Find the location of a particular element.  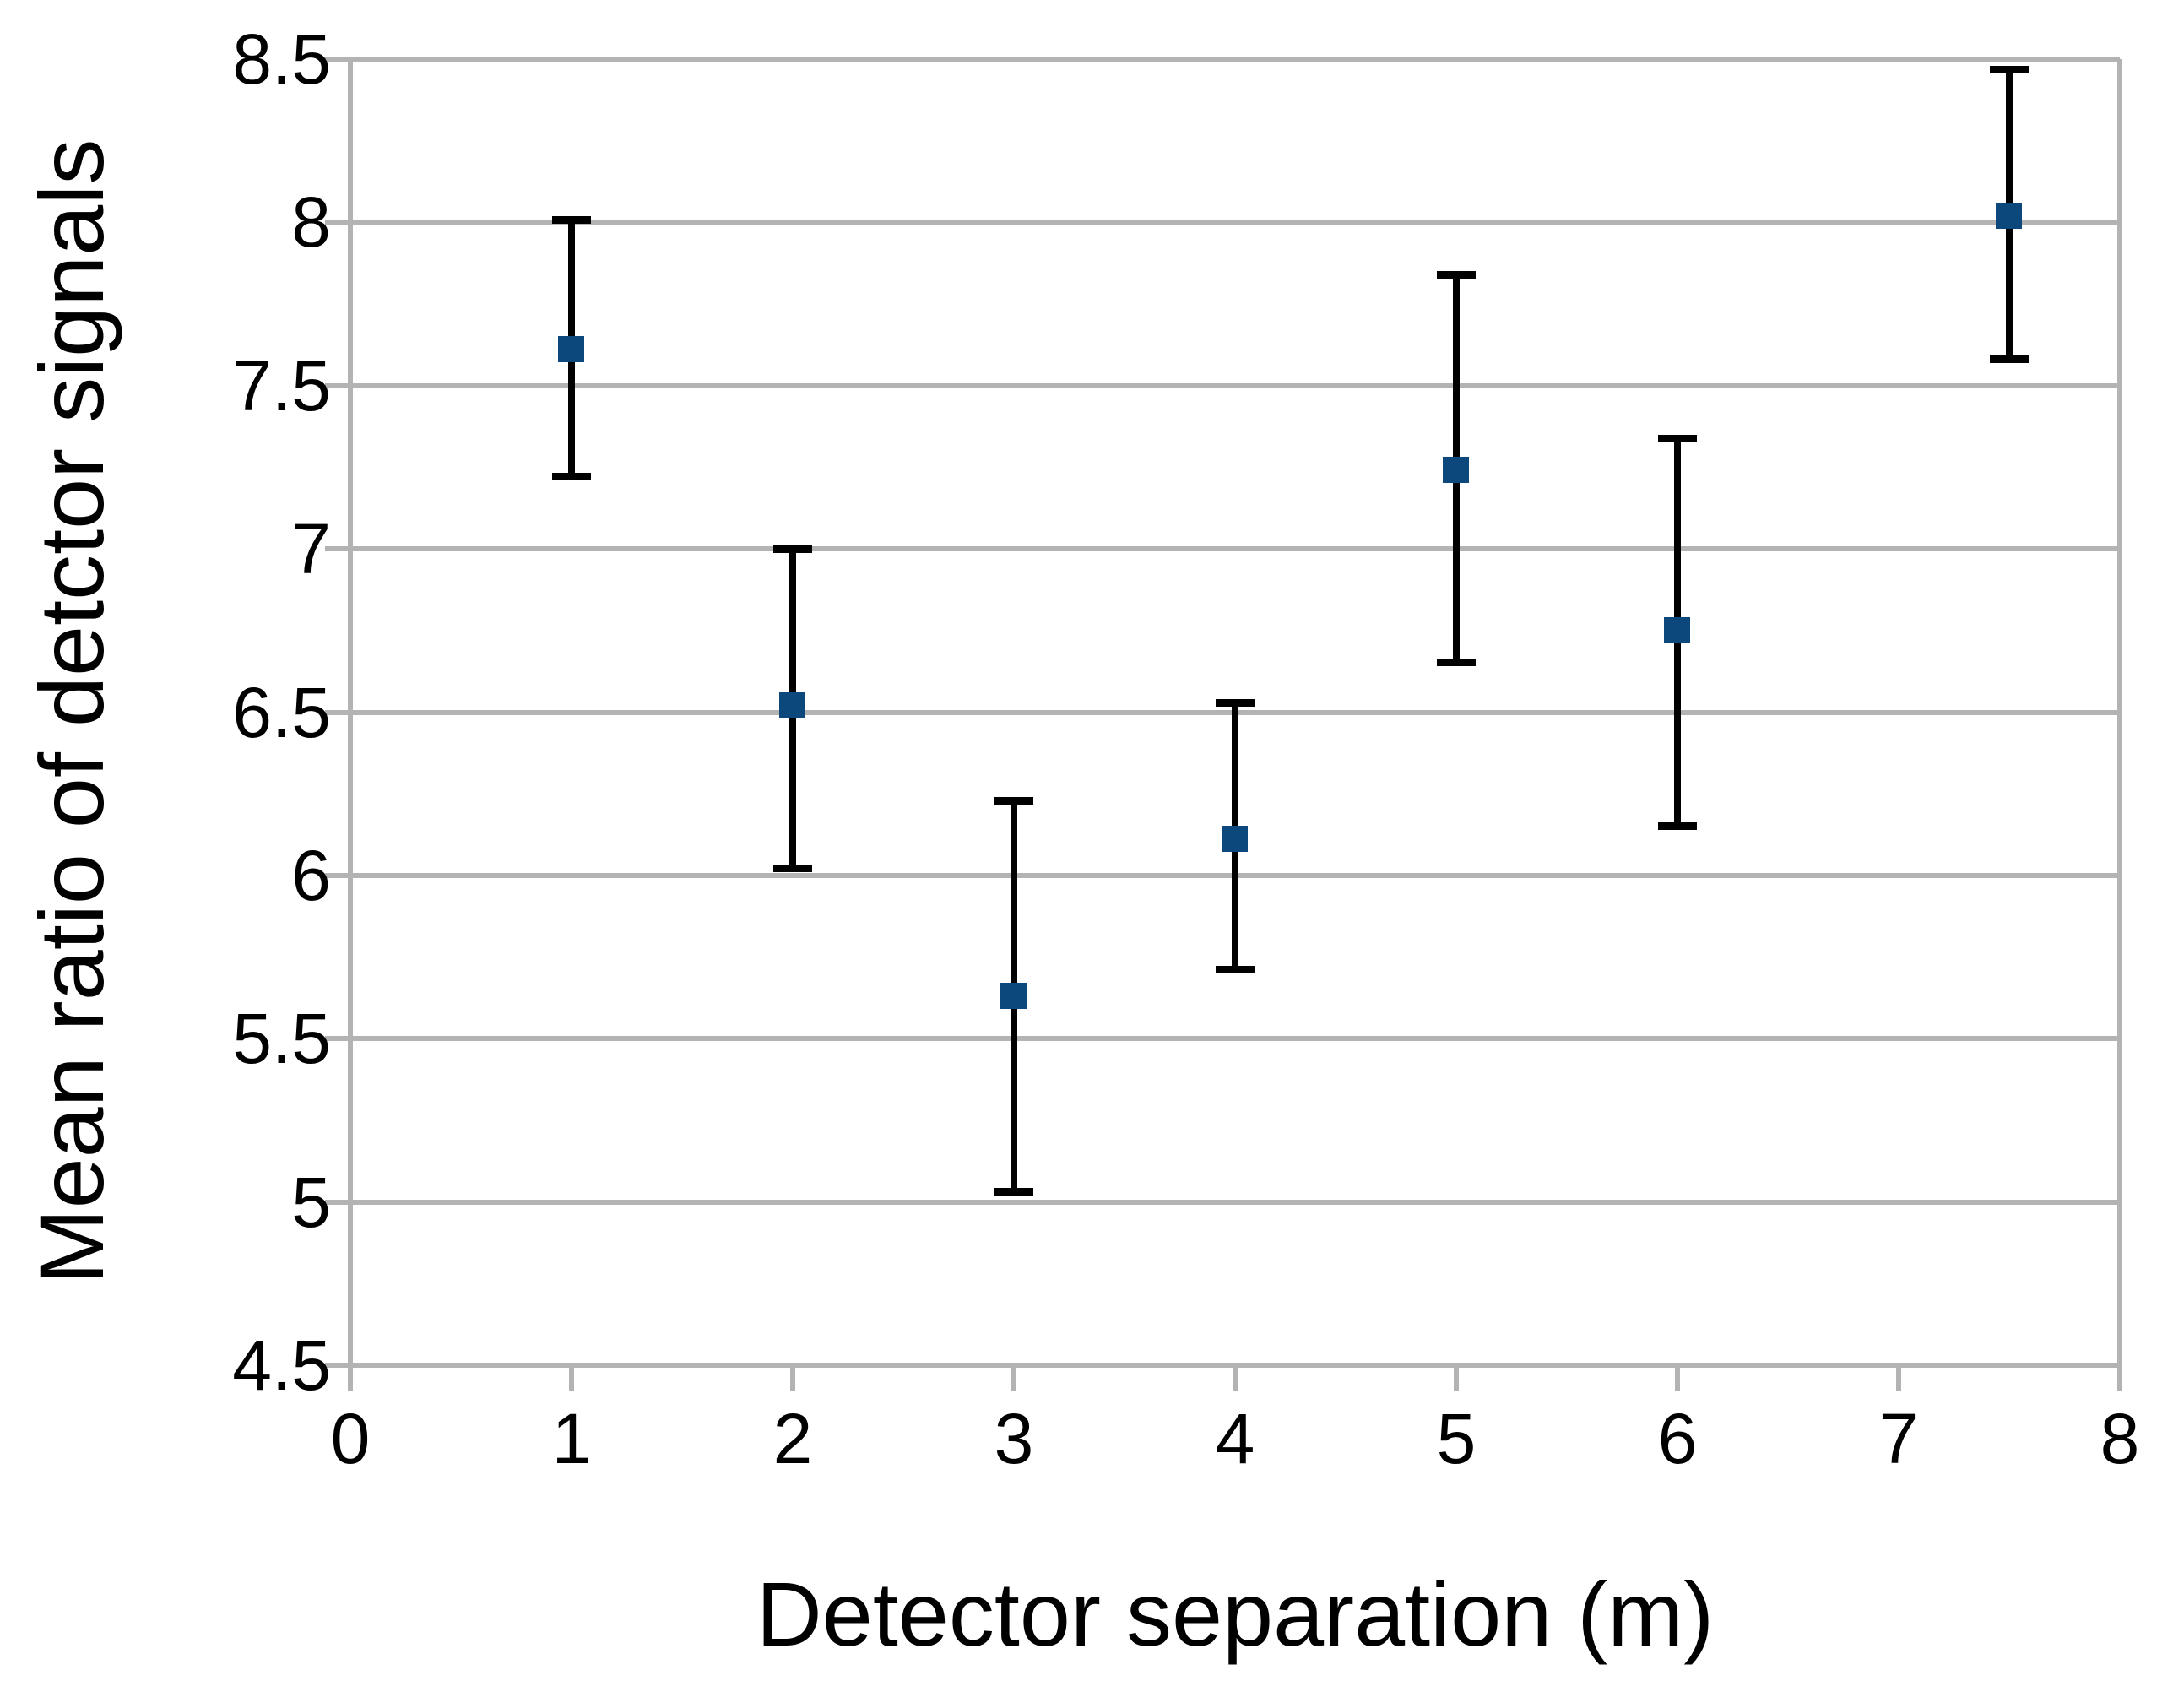

y-tick-label: 6.5 is located at coordinates (281, 712).